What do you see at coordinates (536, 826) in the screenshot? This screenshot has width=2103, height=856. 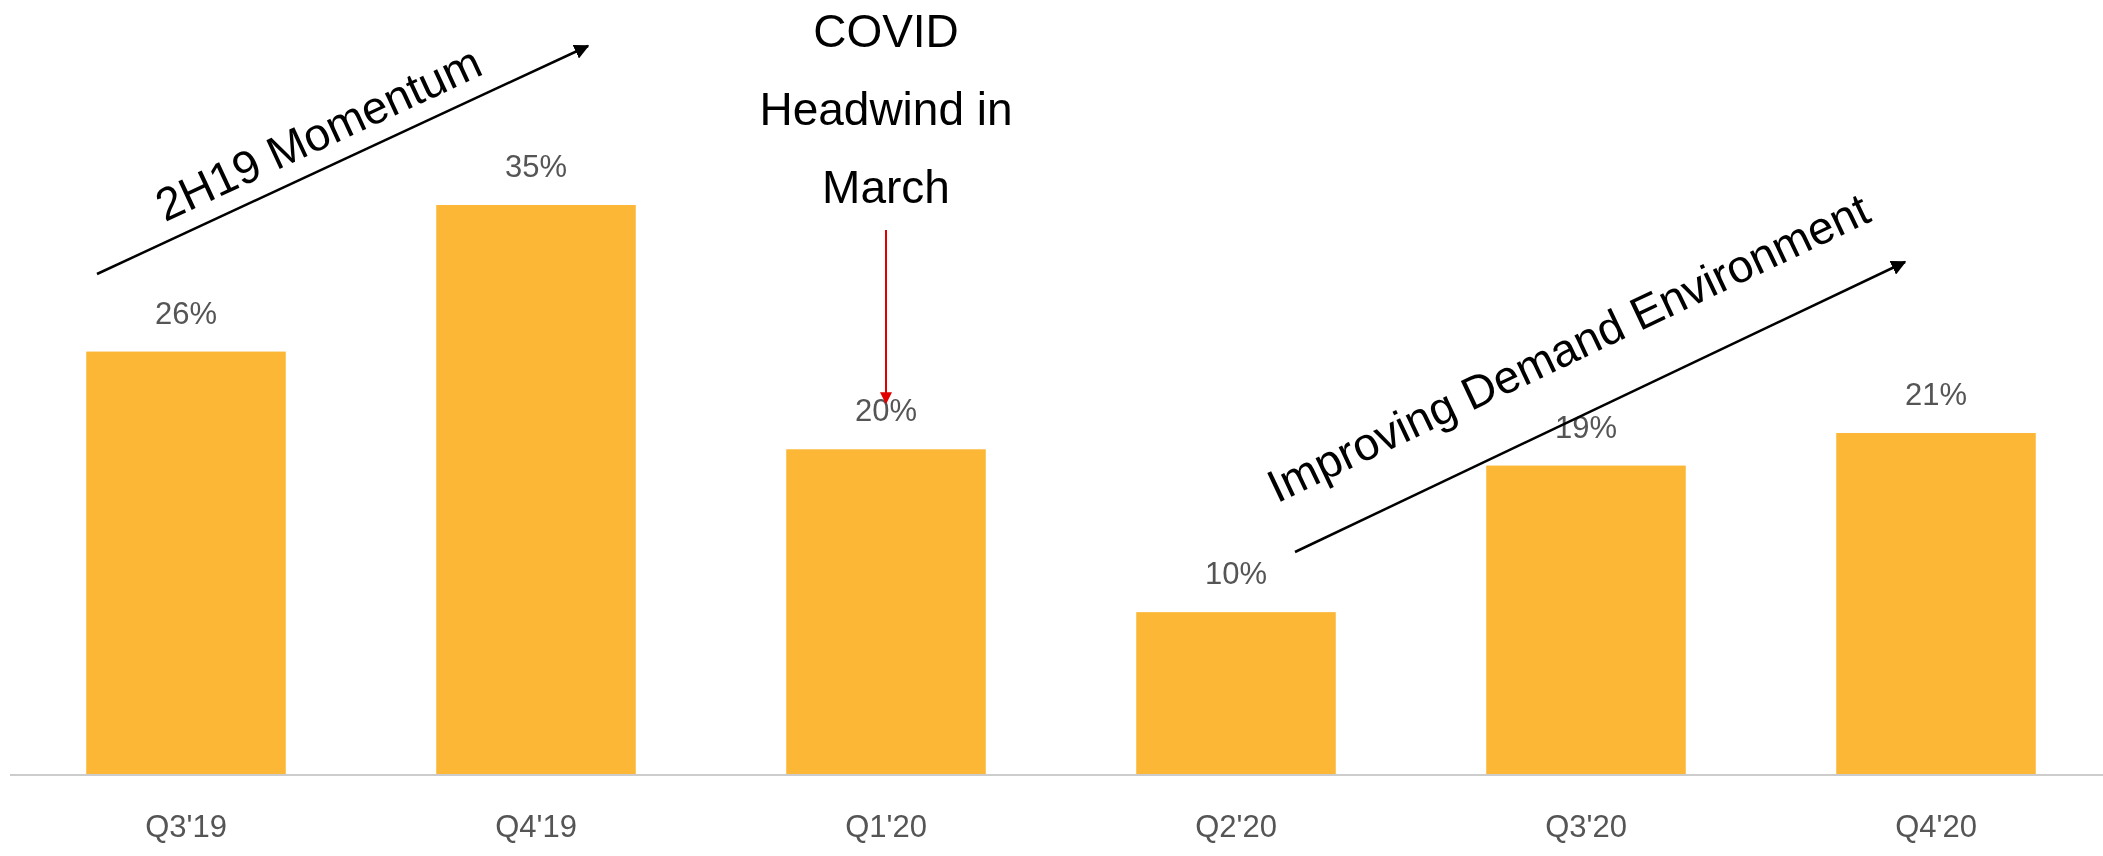 I see `x-tick-label: Q4'19` at bounding box center [536, 826].